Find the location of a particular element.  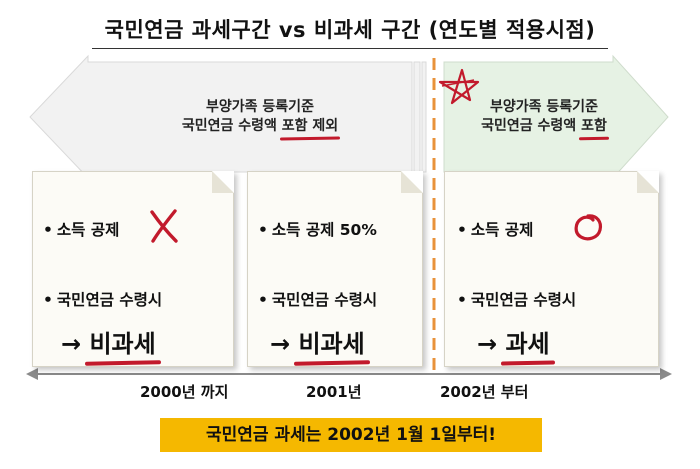

left-banner-text: 부양가족 등록기준 국민연금 수령액 포함 제외 is located at coordinates (260, 119).